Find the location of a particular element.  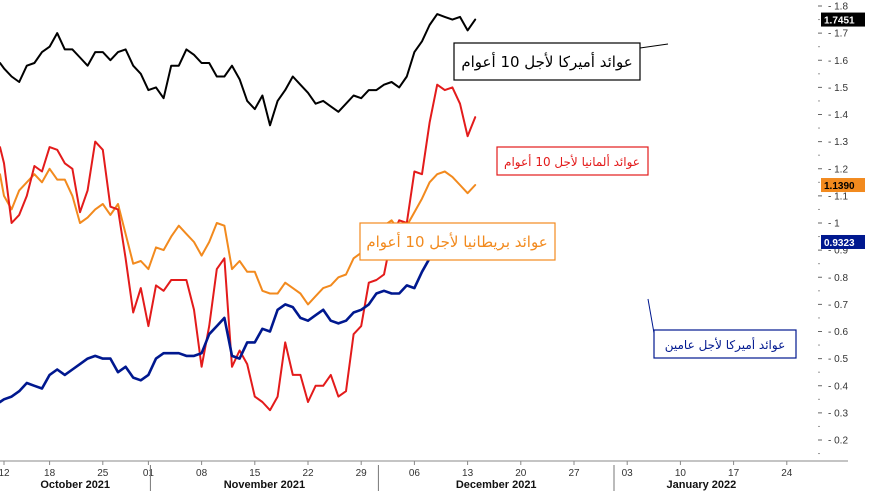

uk10-label: عوائد بريطانيا لأجل 10 أعوام is located at coordinates (456, 241).